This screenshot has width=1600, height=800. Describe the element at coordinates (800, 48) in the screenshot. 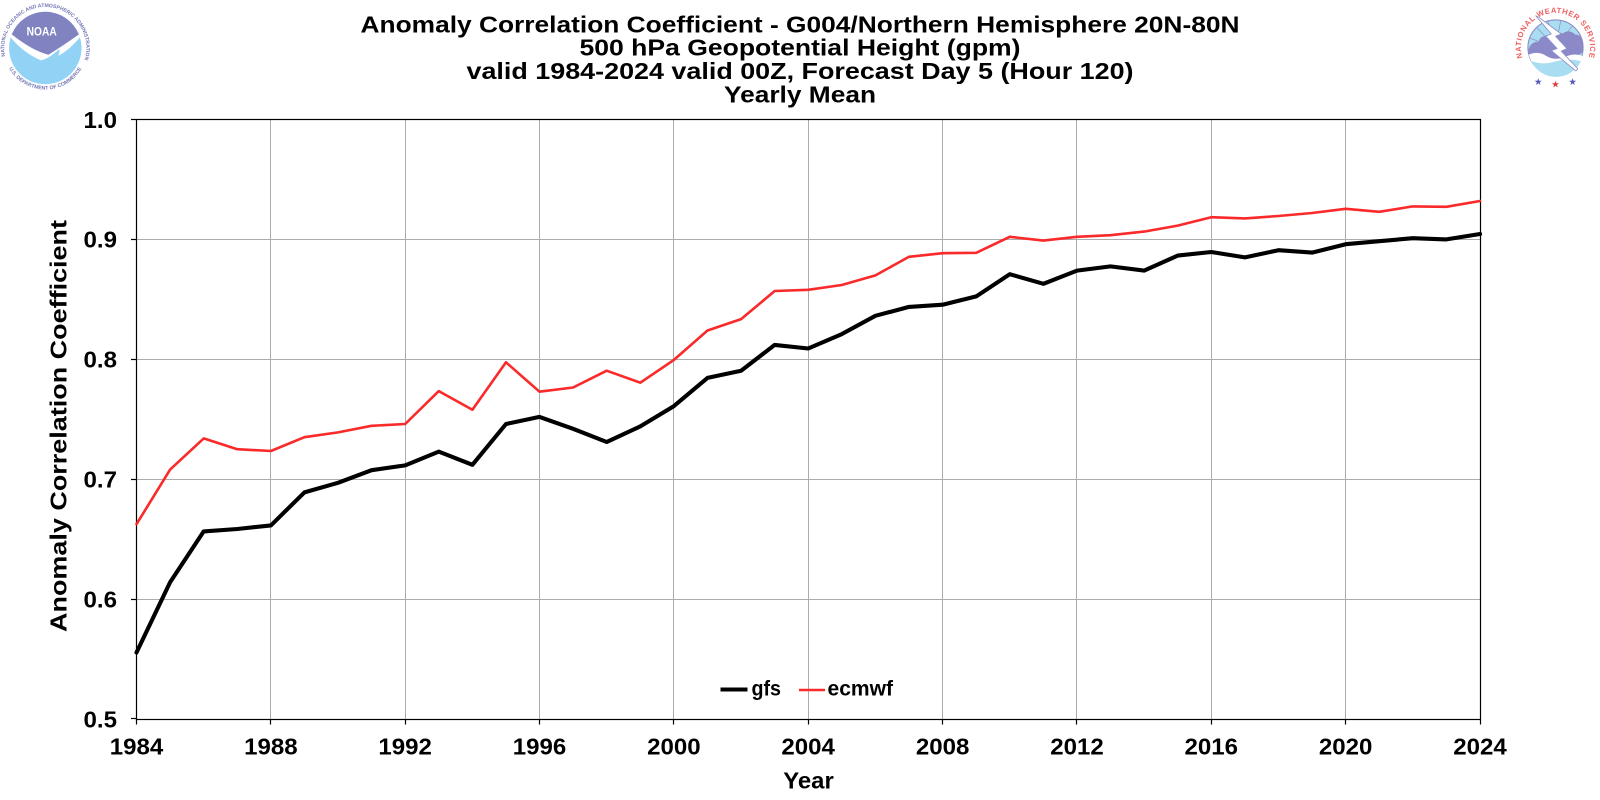

I see `svg-text:500 hPa Geopotential Height (g: 500 hPa Geopotential Height (gpm)` at that location.